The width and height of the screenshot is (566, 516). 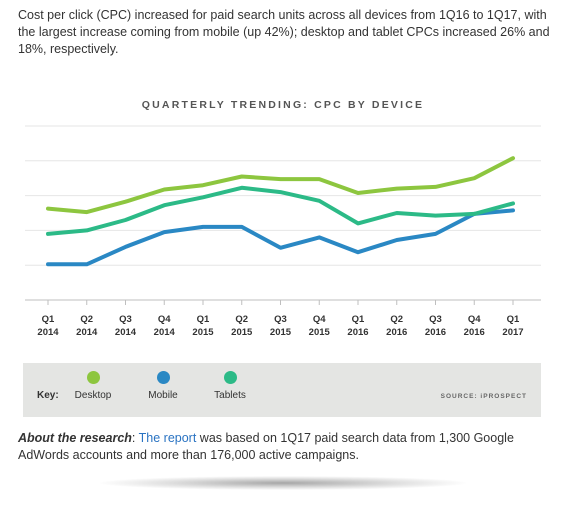 I want to click on legend-dot-tablets, so click(x=230, y=377).